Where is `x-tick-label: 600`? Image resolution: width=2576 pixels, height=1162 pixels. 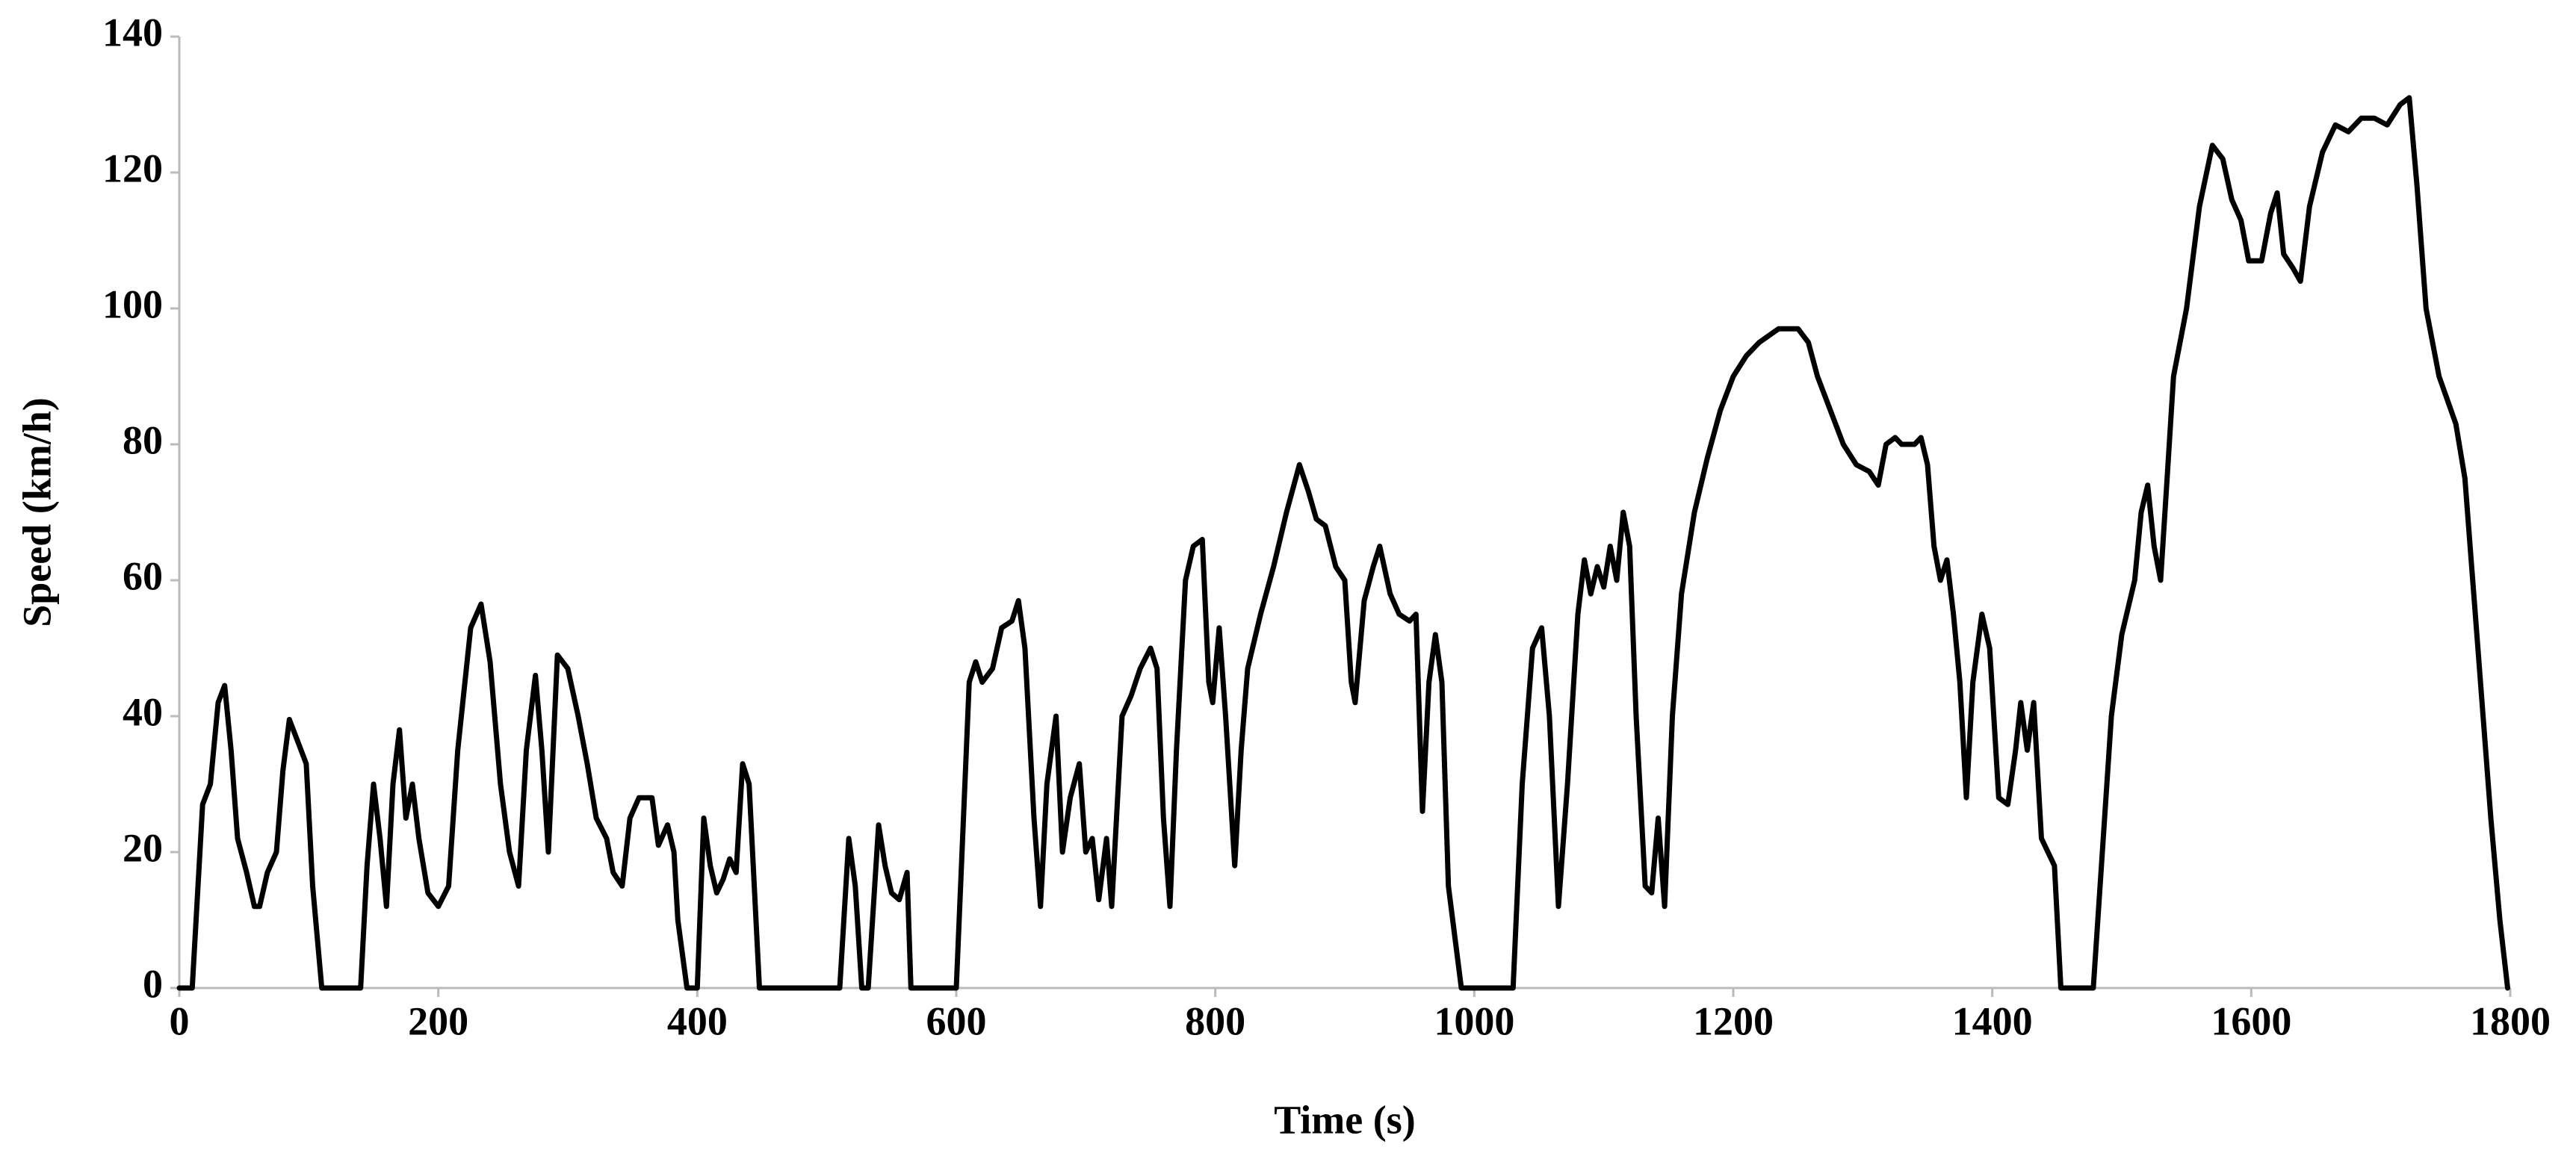
x-tick-label: 600 is located at coordinates (956, 1020).